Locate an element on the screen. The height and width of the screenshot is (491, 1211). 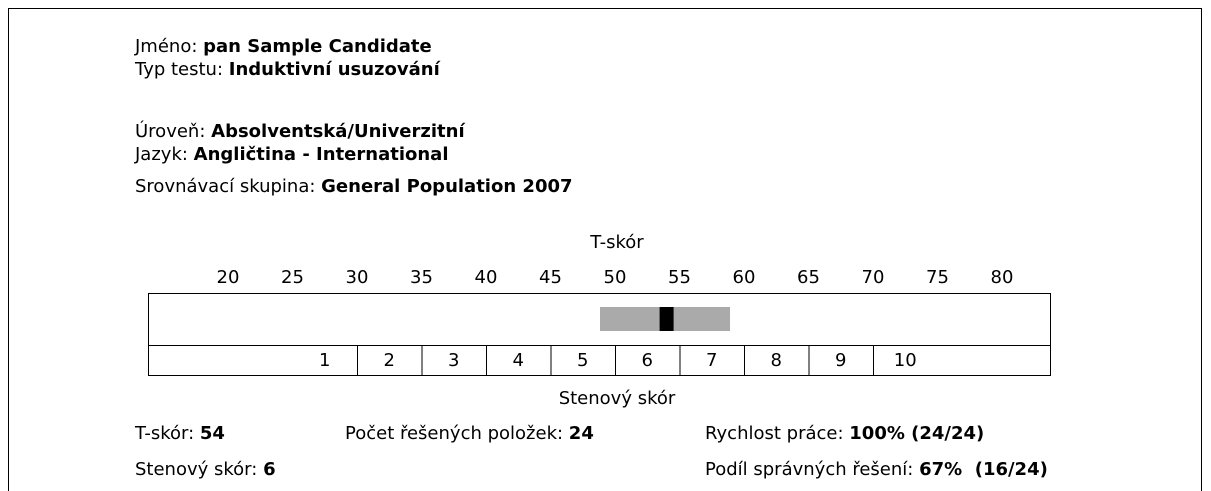
sten-tick-label: 9 is located at coordinates (840, 360).